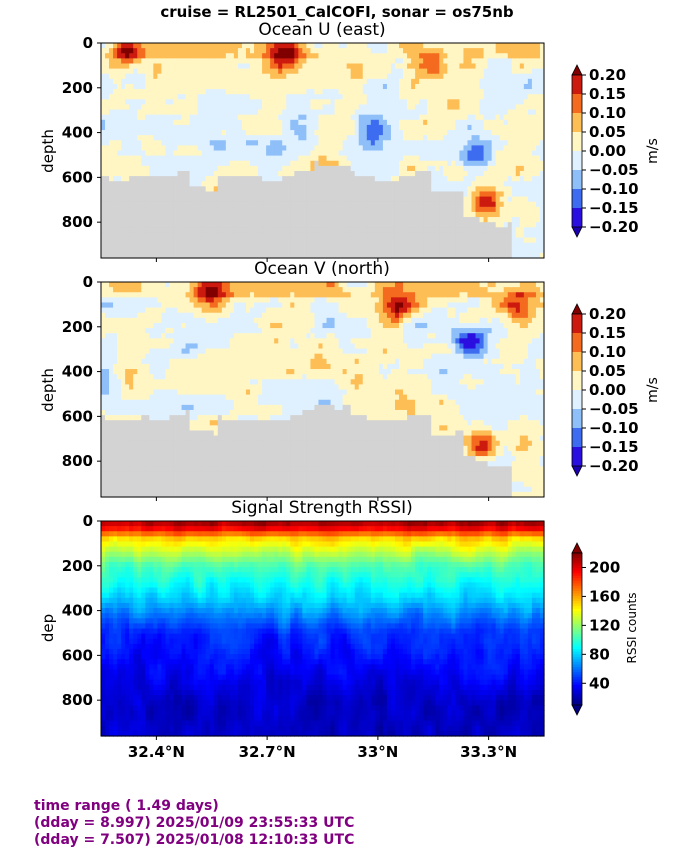  What do you see at coordinates (321, 30) in the screenshot?
I see `panel-title-ocean-u: Ocean U (east)` at bounding box center [321, 30].